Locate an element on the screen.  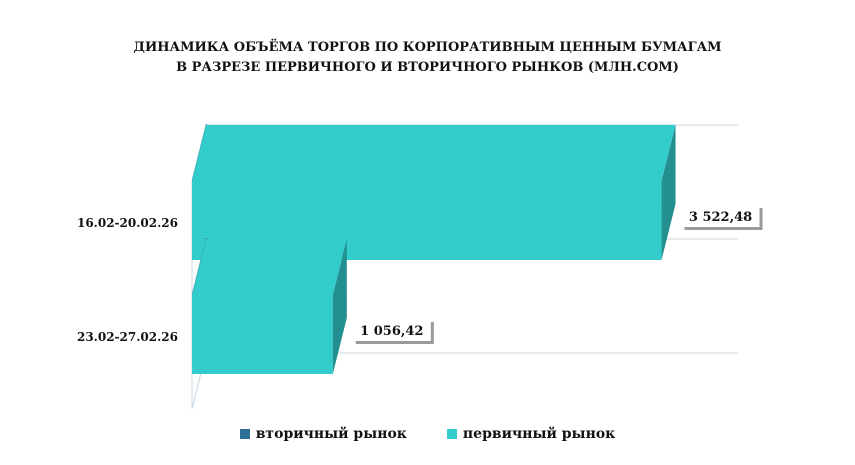
data-label: 1 056,42 is located at coordinates (391, 331).